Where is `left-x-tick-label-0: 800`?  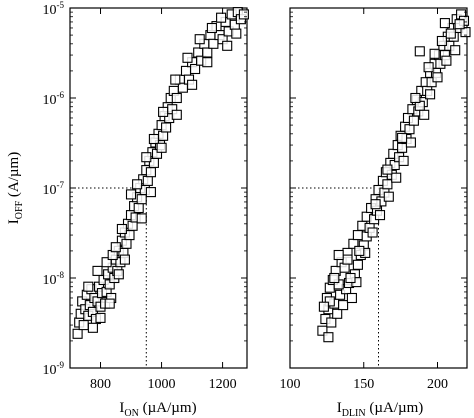
left-x-tick-label-0: 800 is located at coordinates (100, 384).